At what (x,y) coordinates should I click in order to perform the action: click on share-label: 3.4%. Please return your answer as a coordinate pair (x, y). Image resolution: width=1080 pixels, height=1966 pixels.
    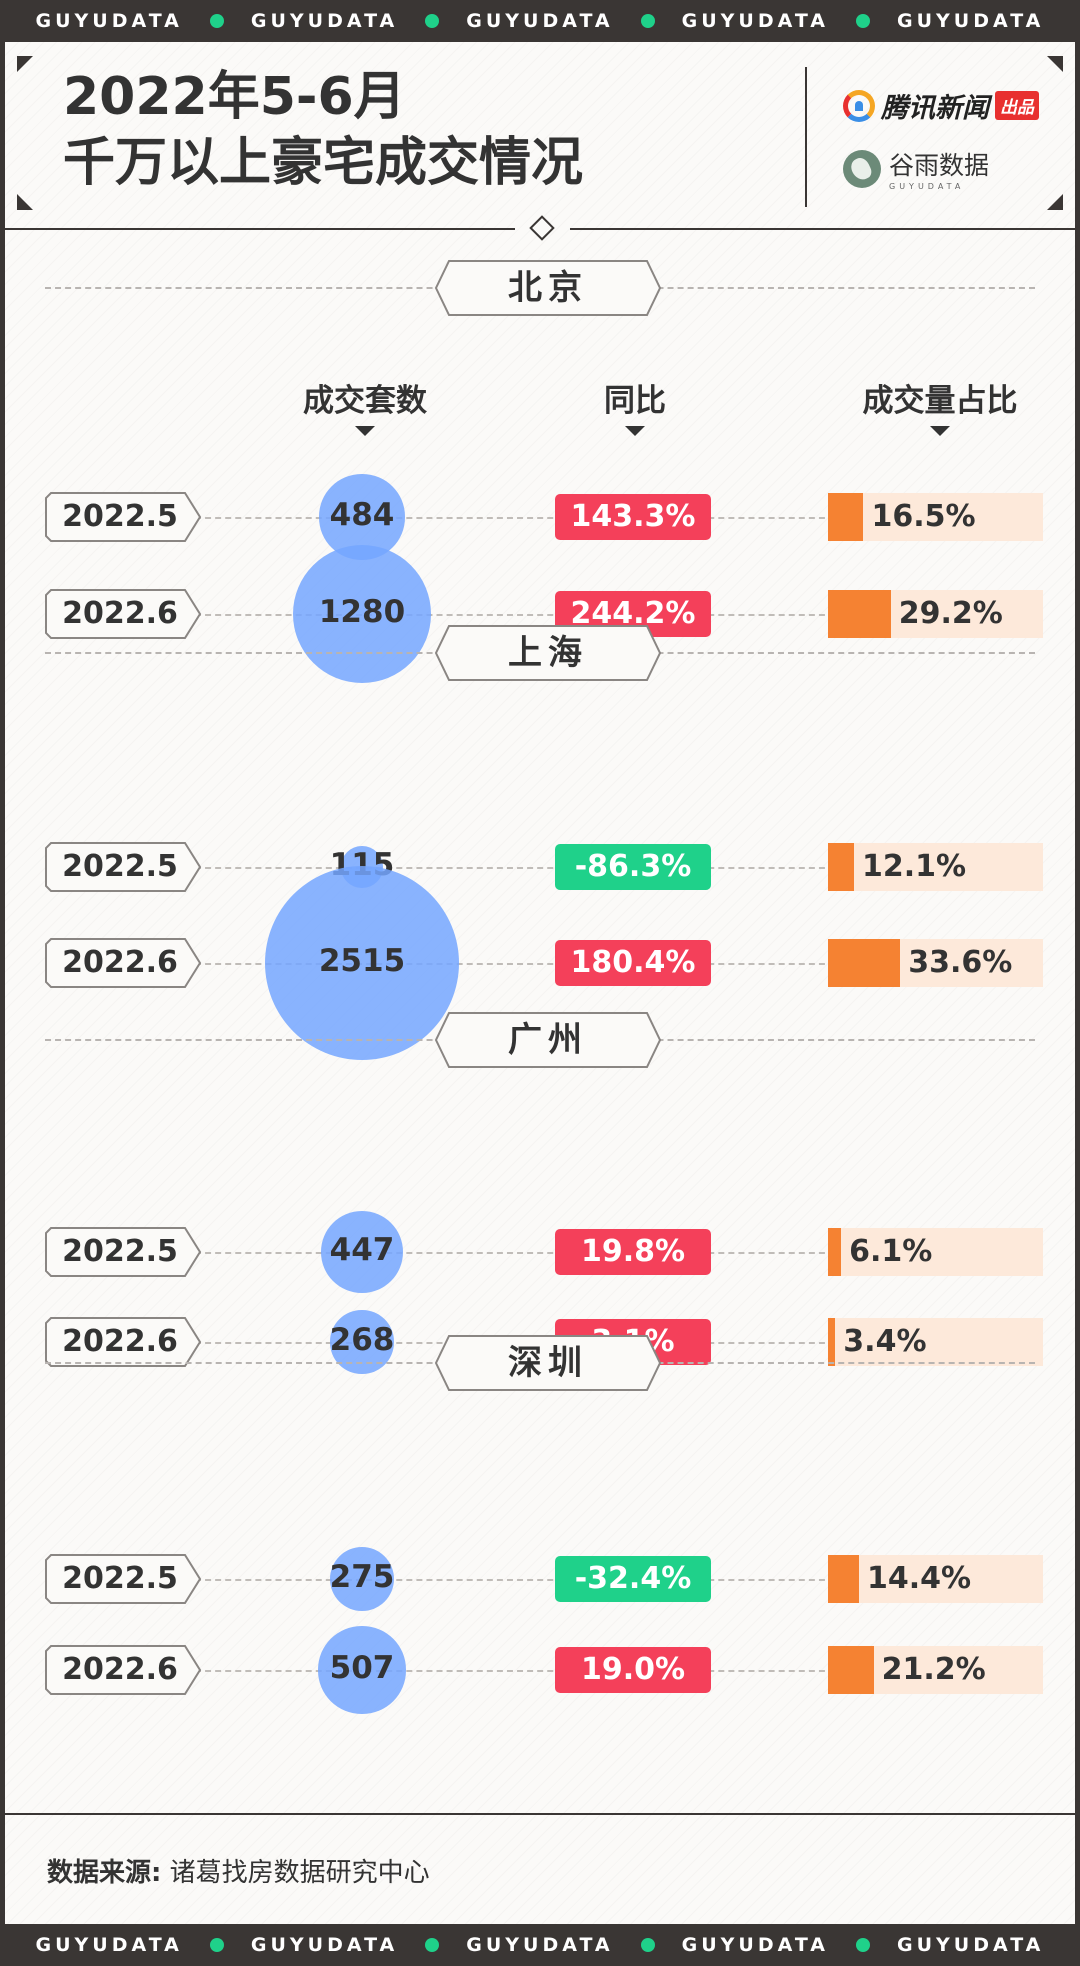
    Looking at the image, I should click on (885, 1341).